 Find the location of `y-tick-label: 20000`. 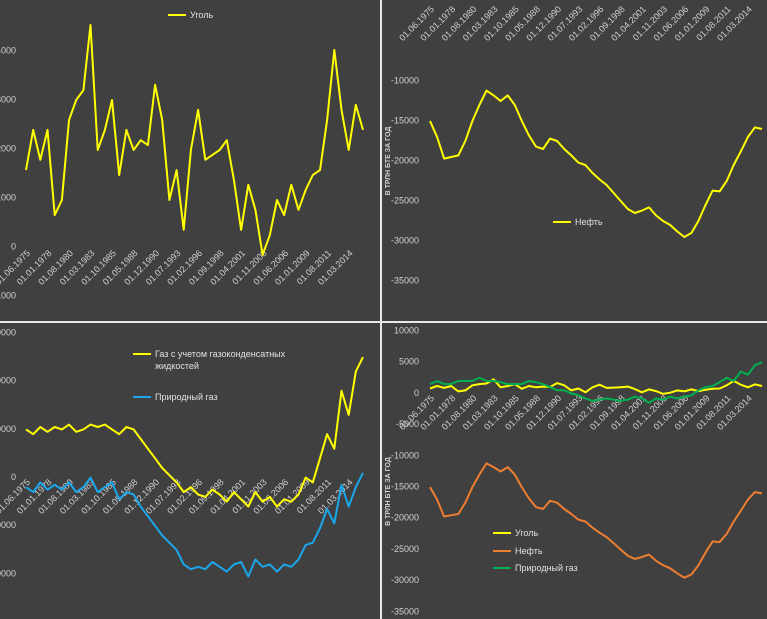

y-tick-label: 20000 is located at coordinates (8, 381).